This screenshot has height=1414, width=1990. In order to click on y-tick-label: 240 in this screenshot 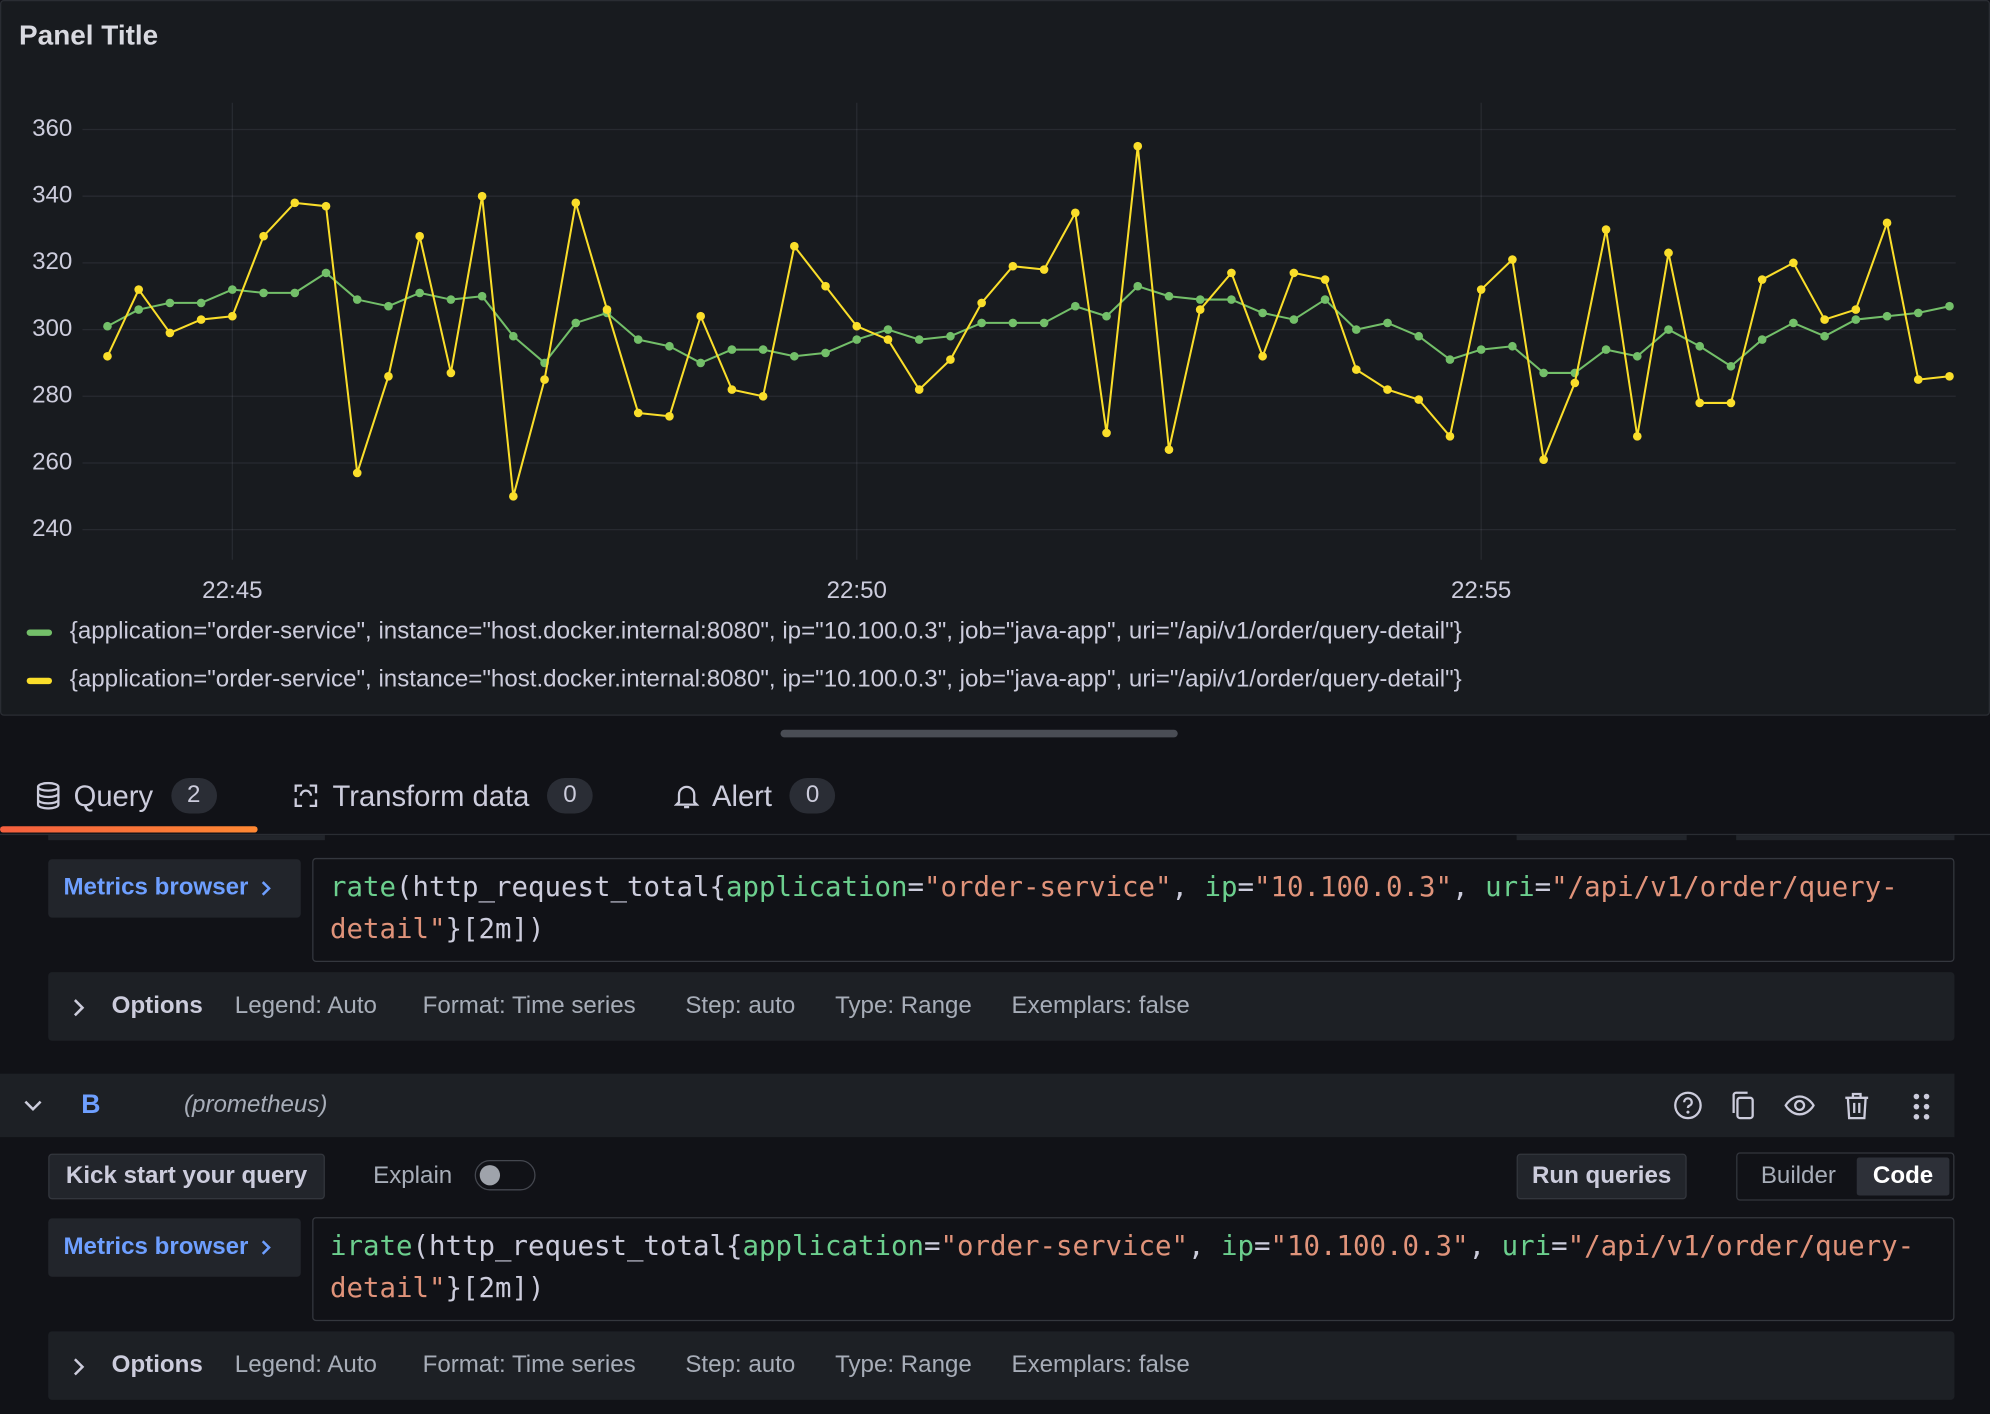, I will do `click(52, 528)`.